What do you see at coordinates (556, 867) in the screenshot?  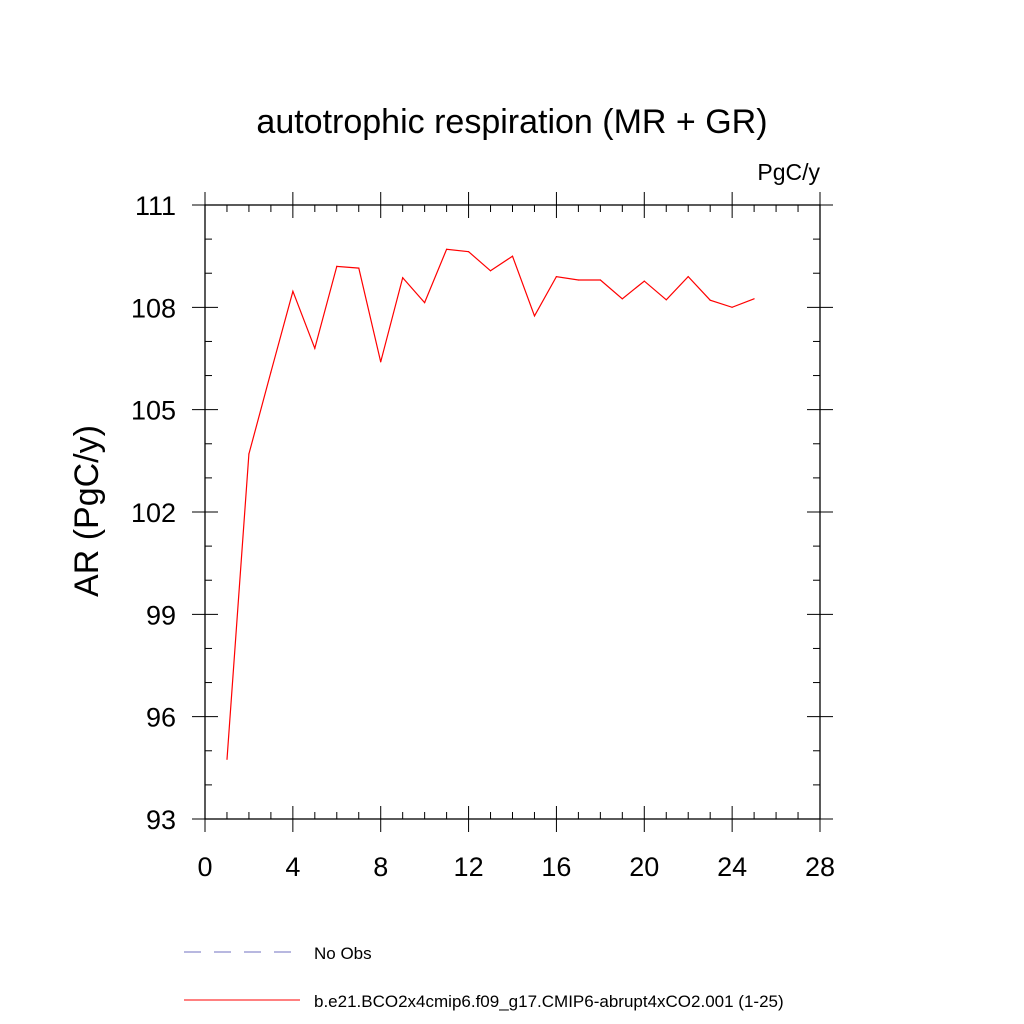 I see `x-tick-label: 16` at bounding box center [556, 867].